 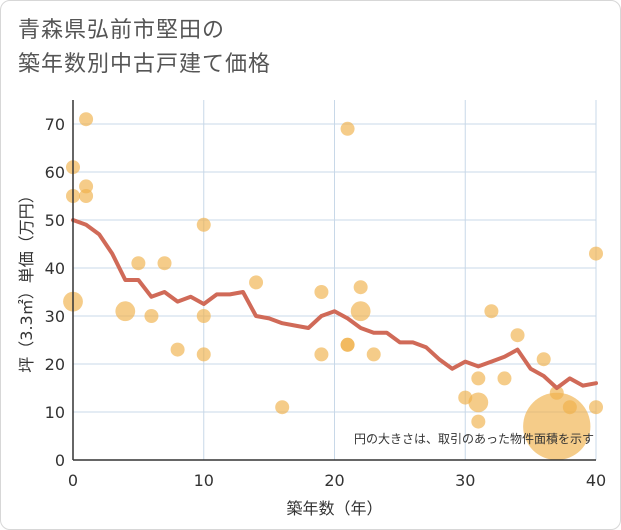 I want to click on y-tick-label: 20, so click(x=55, y=364).